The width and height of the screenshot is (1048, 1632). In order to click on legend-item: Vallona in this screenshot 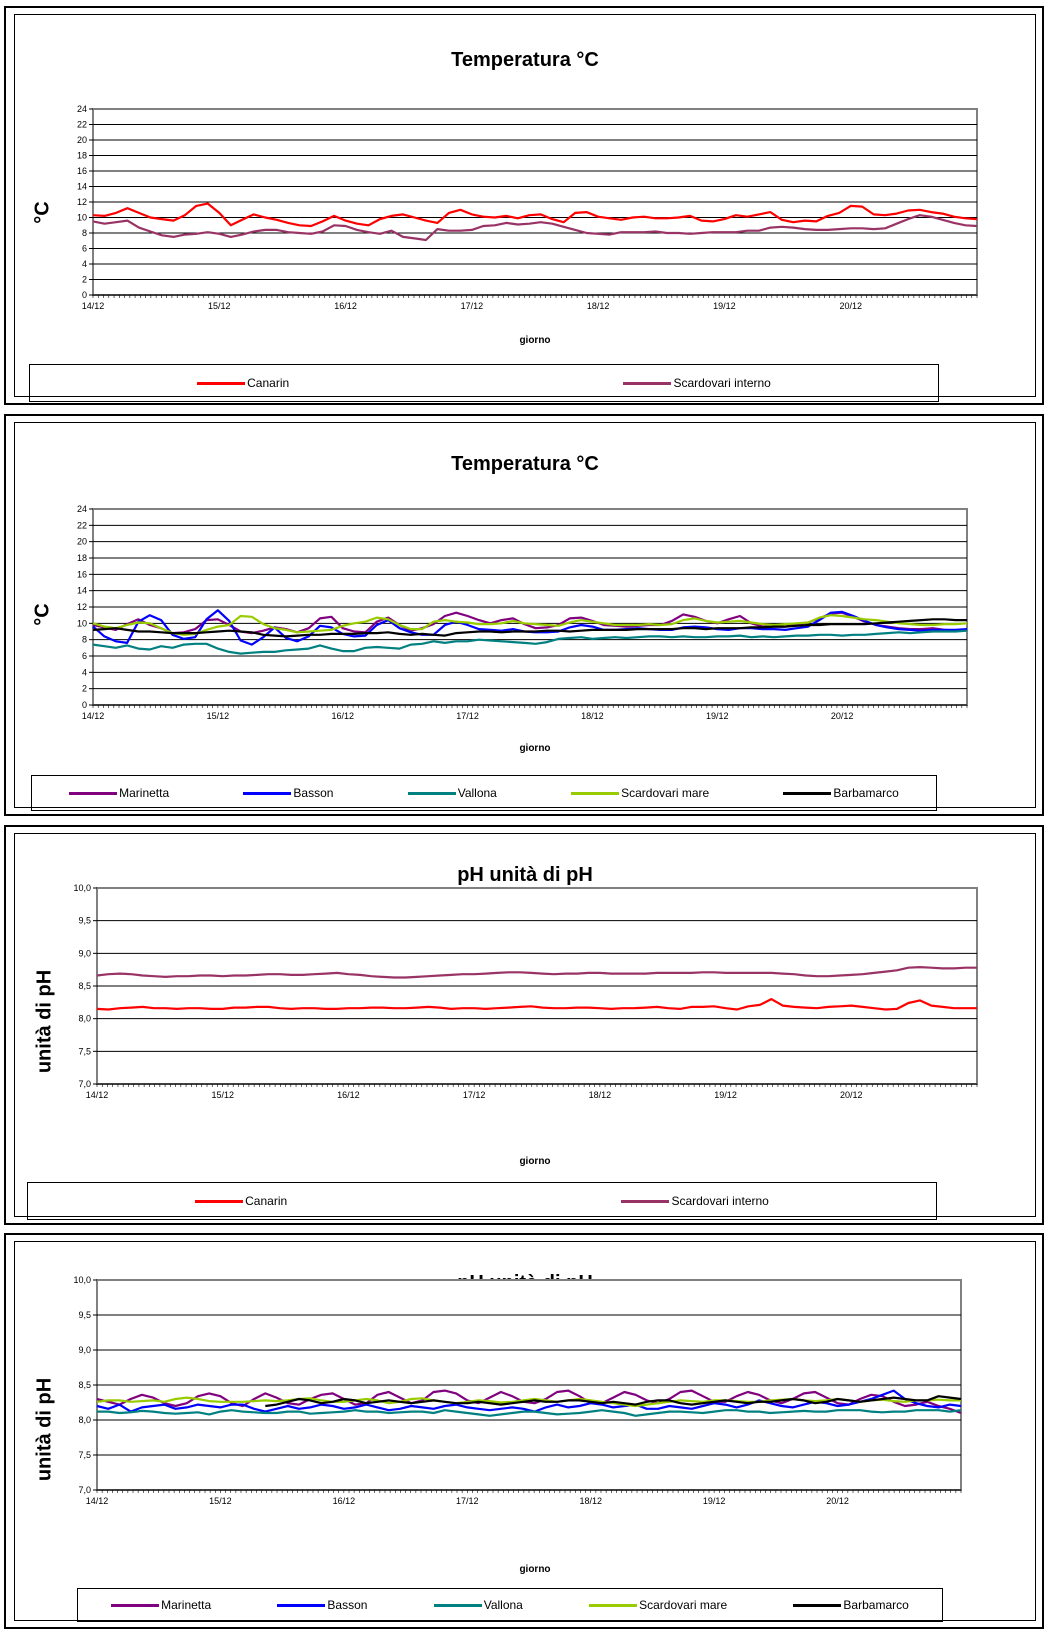, I will do `click(478, 1605)`.